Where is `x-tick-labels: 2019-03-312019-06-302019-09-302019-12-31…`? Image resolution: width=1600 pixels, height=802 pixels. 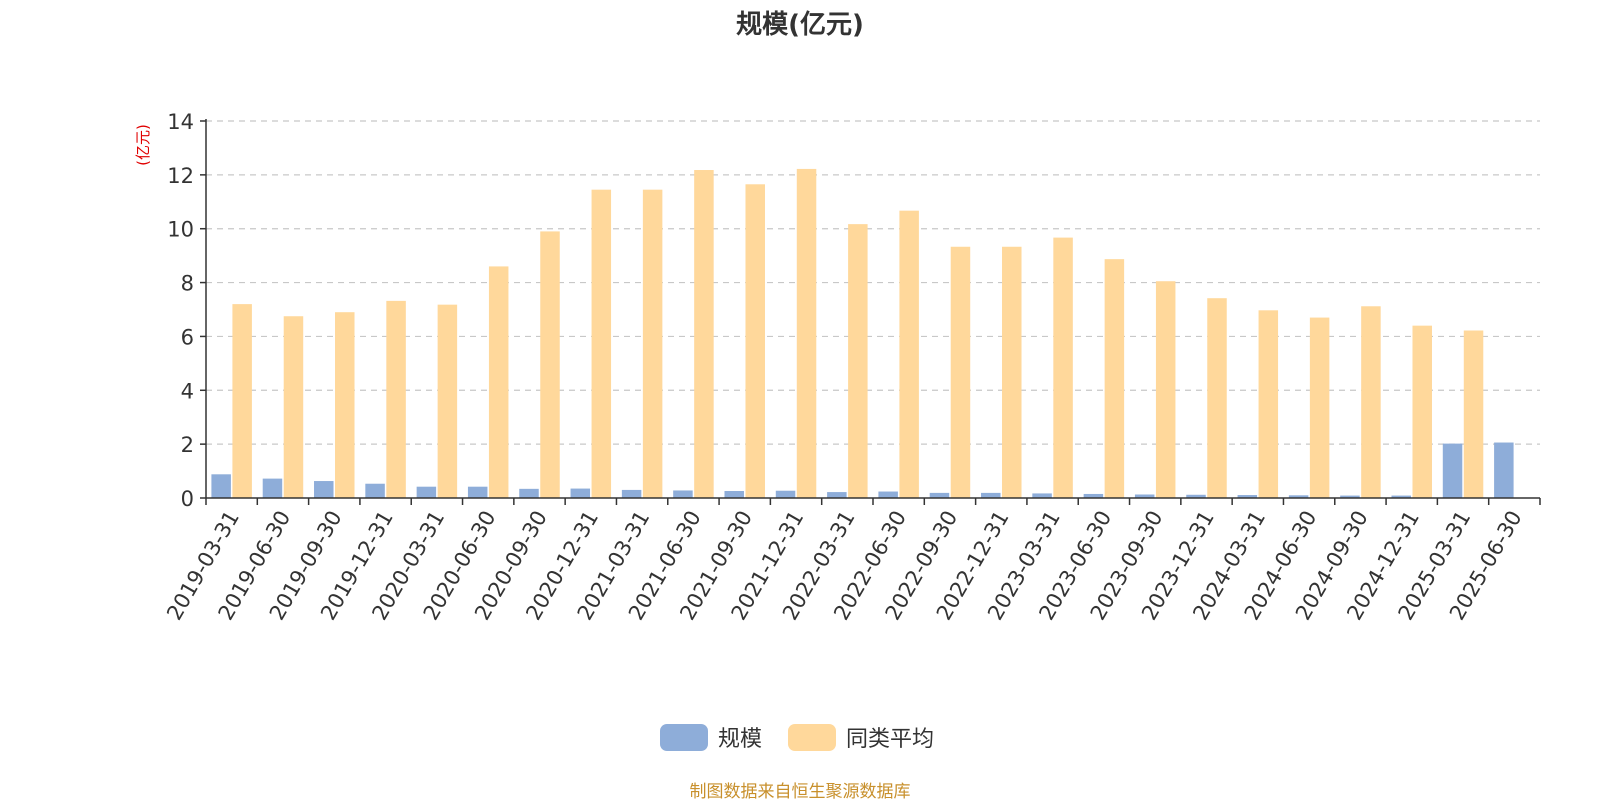
x-tick-labels: 2019-03-312019-06-302019-09-302019-12-31… is located at coordinates (844, 566).